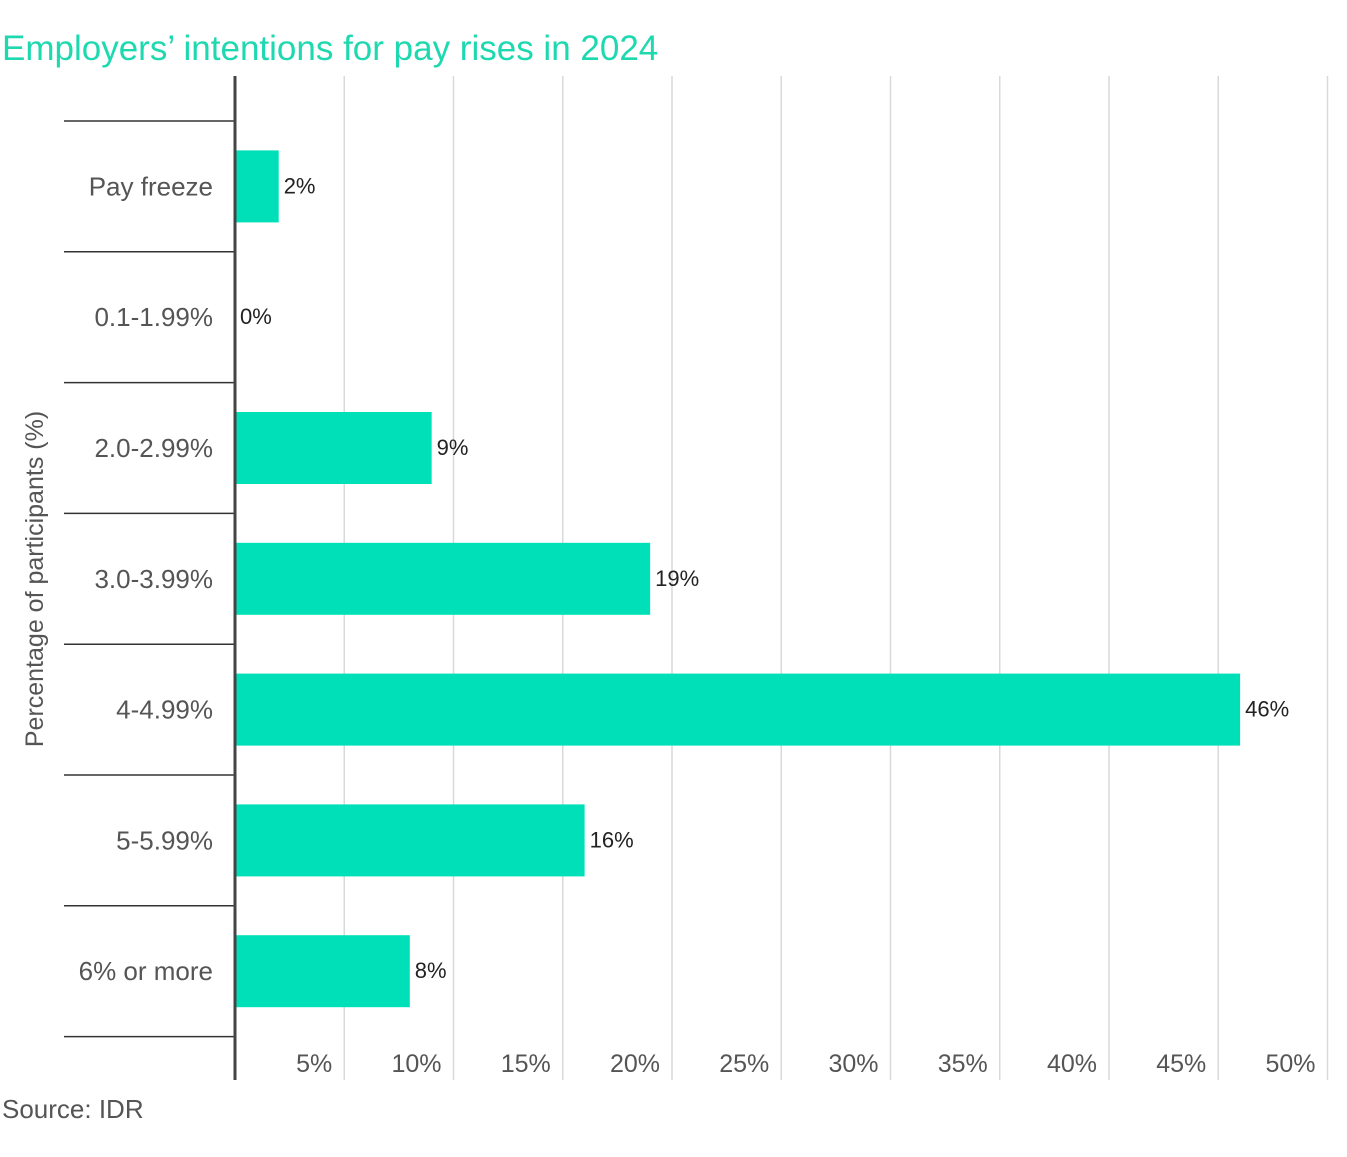 Image resolution: width=1347 pixels, height=1157 pixels. Describe the element at coordinates (314, 1064) in the screenshot. I see `x-tick-label: 5%` at that location.